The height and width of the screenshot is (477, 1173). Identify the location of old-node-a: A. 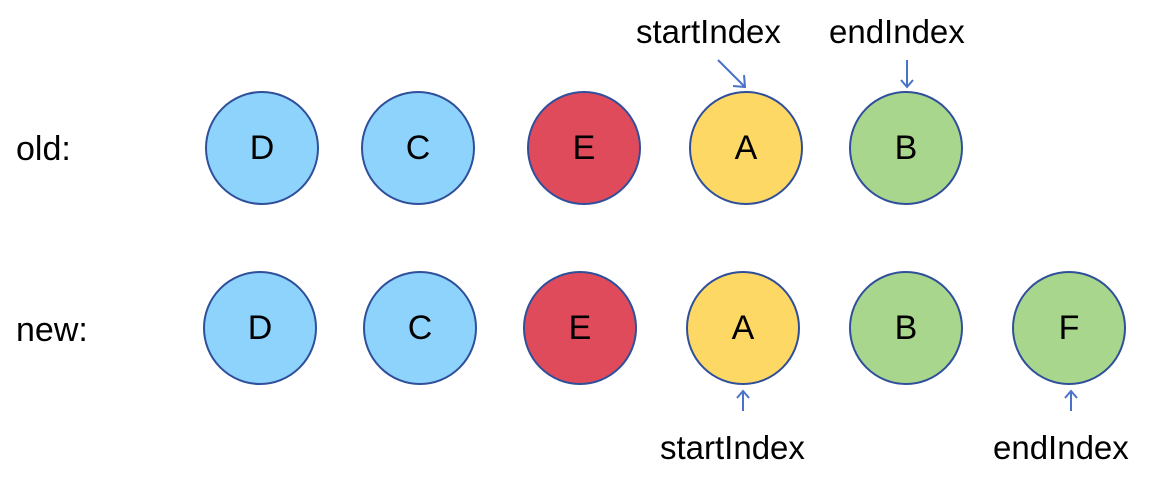
(746, 148).